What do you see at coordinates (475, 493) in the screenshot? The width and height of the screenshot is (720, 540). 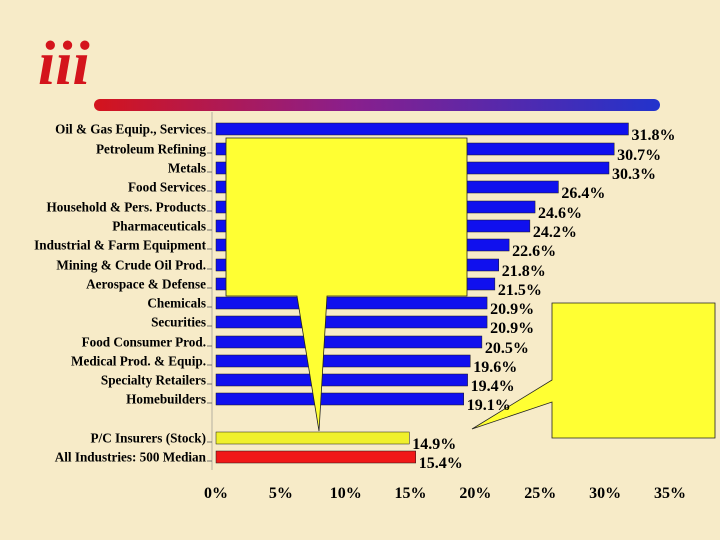 I see `x-tick-label: 20%` at bounding box center [475, 493].